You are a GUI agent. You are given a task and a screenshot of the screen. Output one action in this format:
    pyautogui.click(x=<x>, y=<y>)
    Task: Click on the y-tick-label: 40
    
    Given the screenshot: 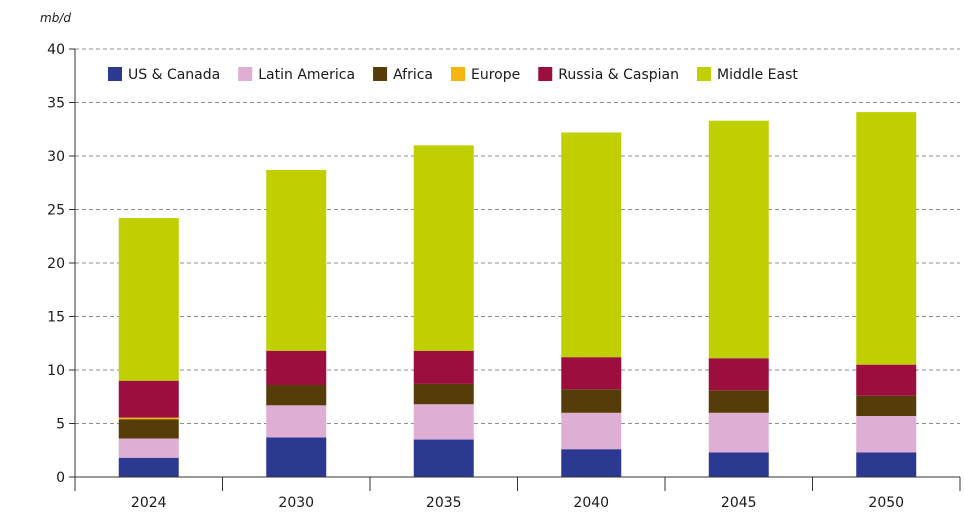 What is the action you would take?
    pyautogui.click(x=56, y=50)
    